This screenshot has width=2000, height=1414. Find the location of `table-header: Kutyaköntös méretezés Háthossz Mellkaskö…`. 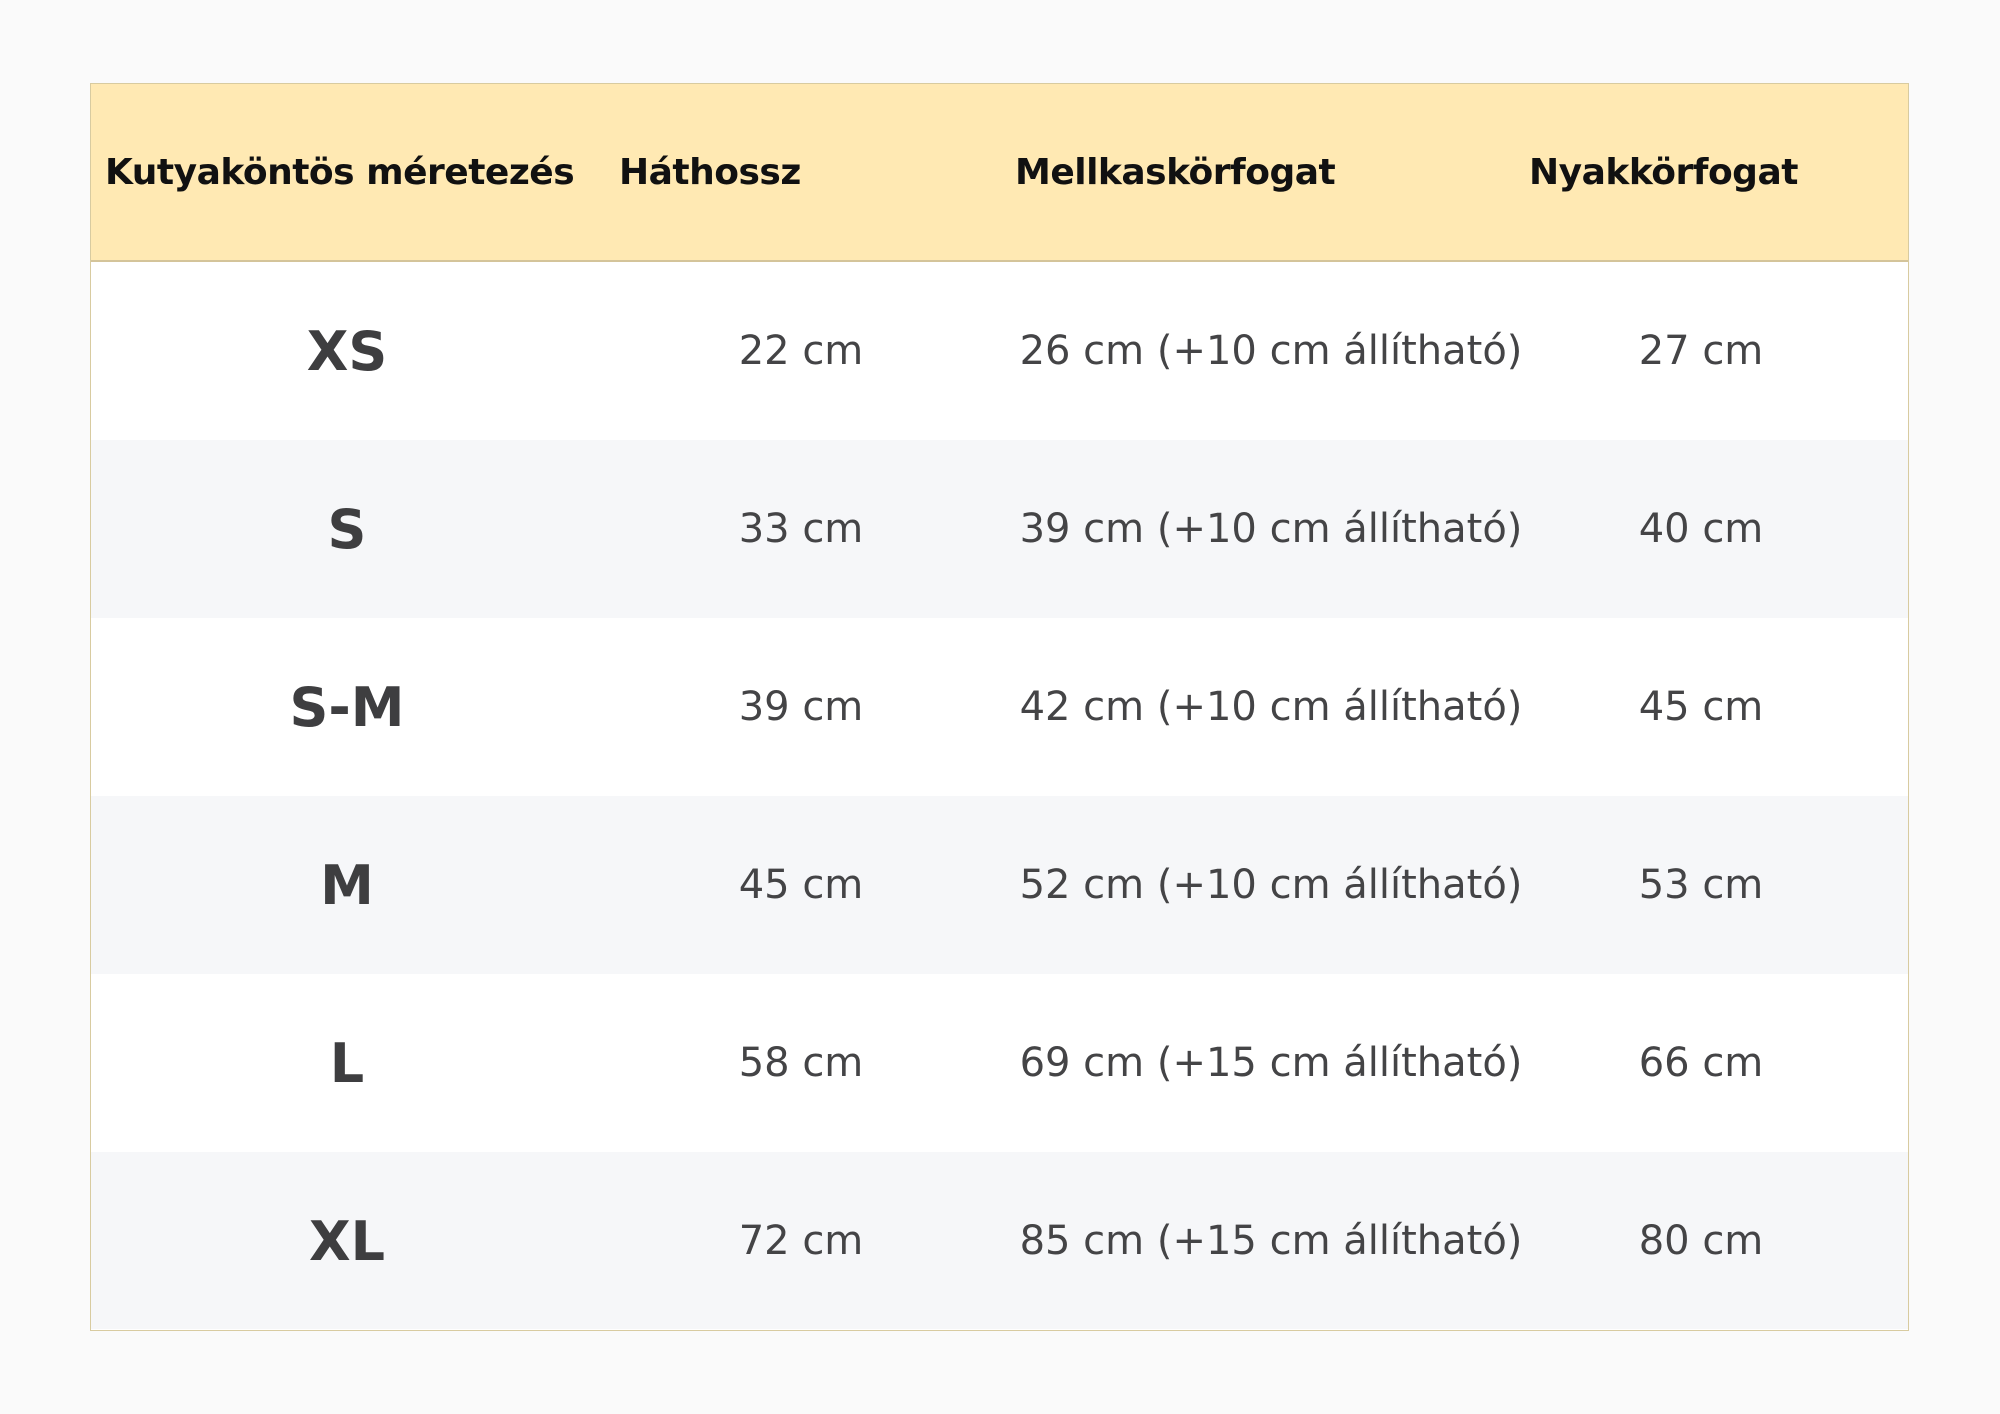

table-header: Kutyaköntös méretezés Háthossz Mellkaskö… is located at coordinates (999, 173).